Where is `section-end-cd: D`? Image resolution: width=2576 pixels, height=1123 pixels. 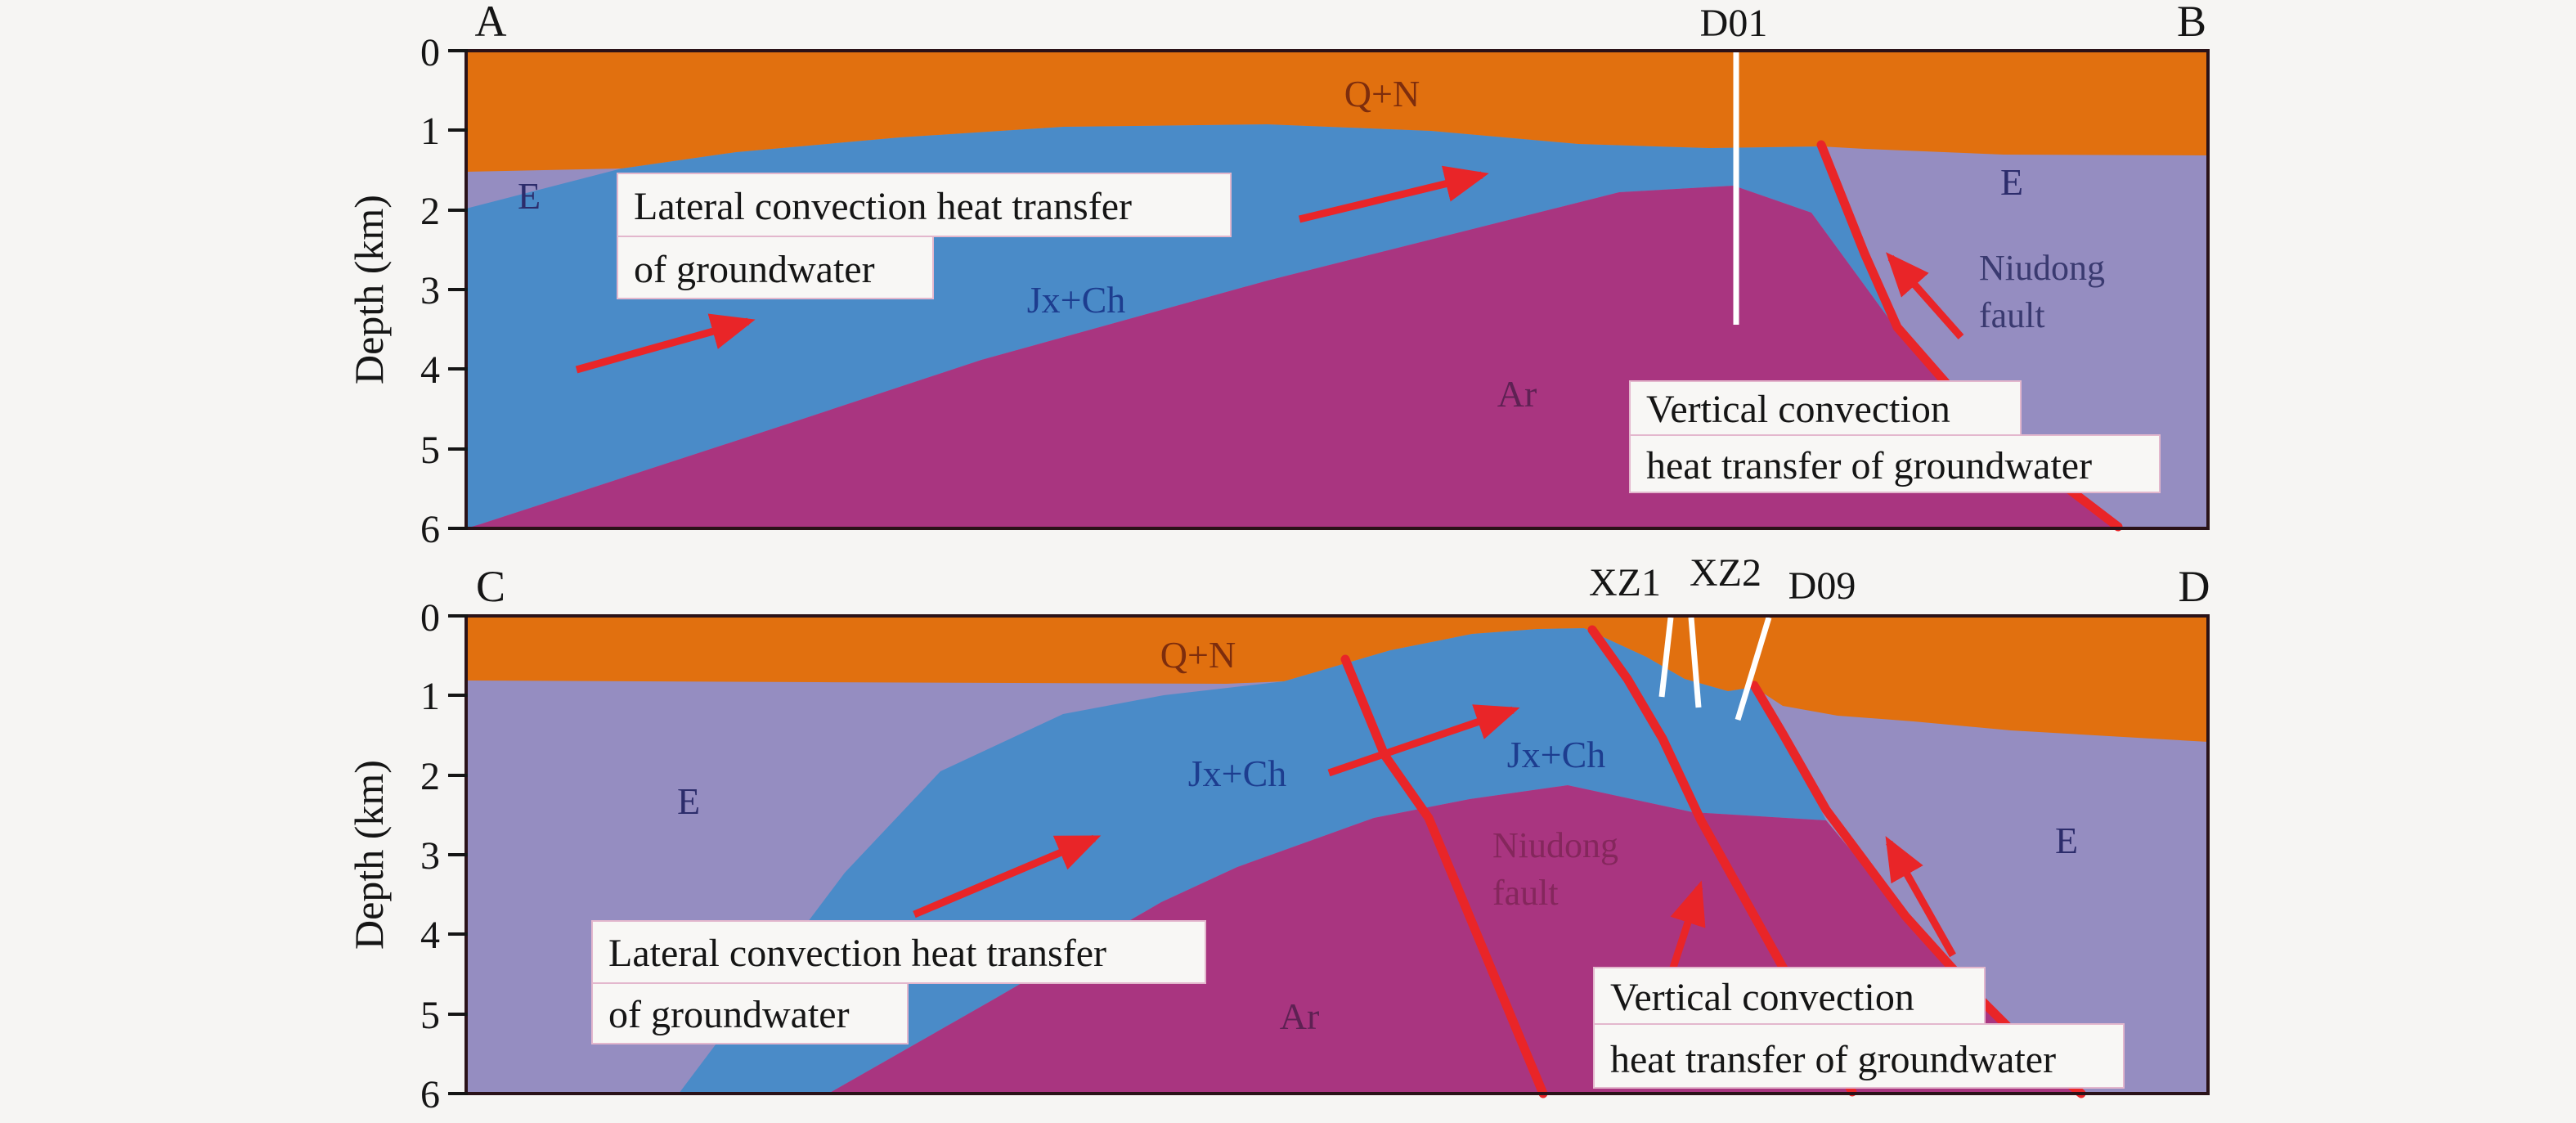 section-end-cd: D is located at coordinates (2194, 586).